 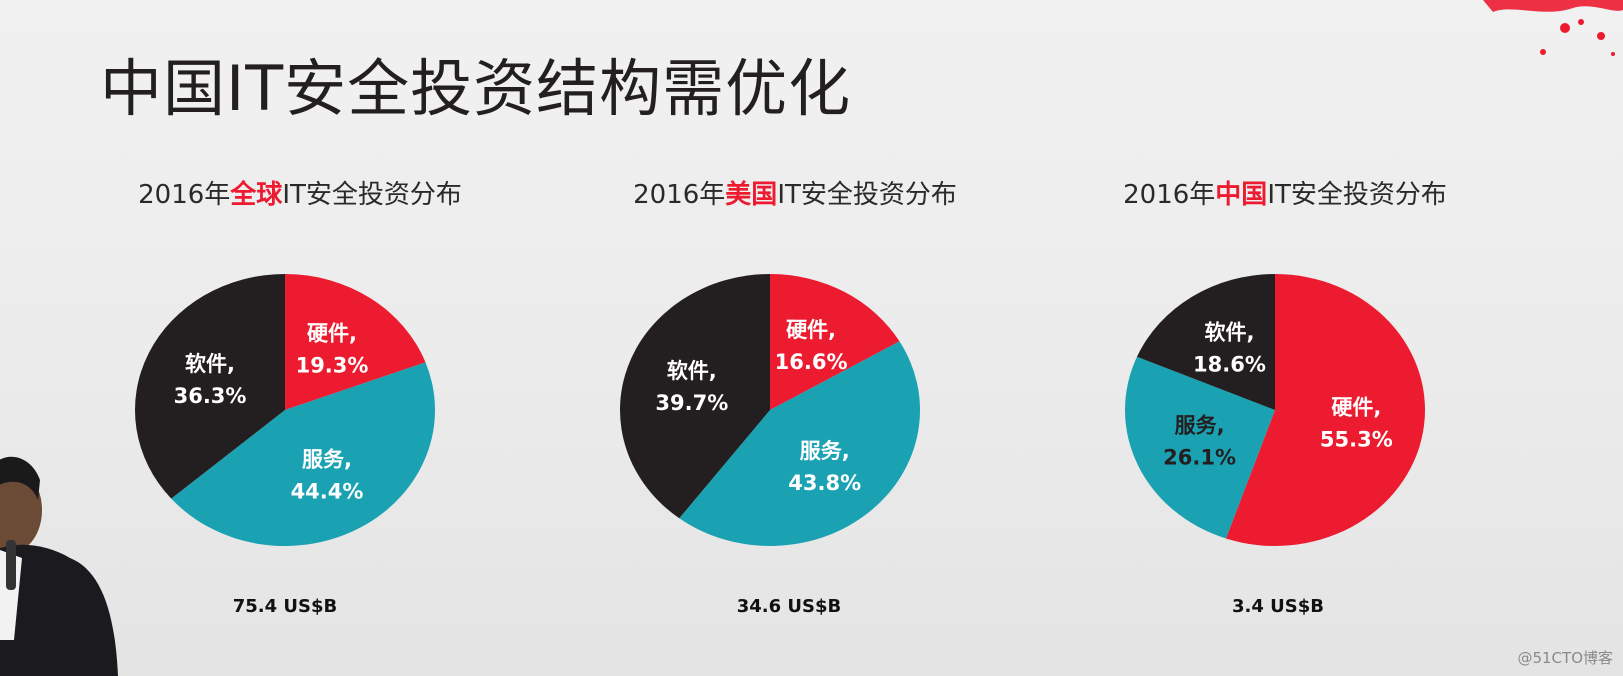 I want to click on total-label-china: 3.4 US$B, so click(x=1278, y=606).